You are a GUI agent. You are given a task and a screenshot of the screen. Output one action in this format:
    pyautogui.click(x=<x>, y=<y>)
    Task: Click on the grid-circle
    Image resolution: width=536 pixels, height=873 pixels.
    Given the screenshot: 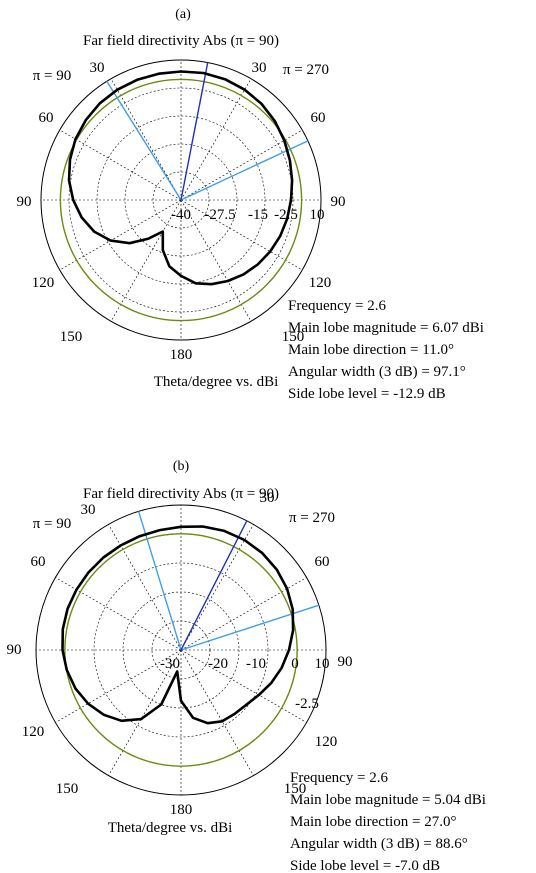 What is the action you would take?
    pyautogui.click(x=181, y=650)
    